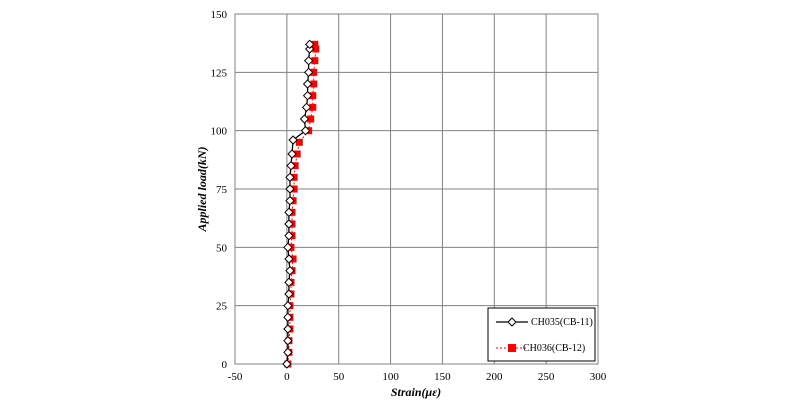  What do you see at coordinates (222, 248) in the screenshot?
I see `y-tick-label: 50` at bounding box center [222, 248].